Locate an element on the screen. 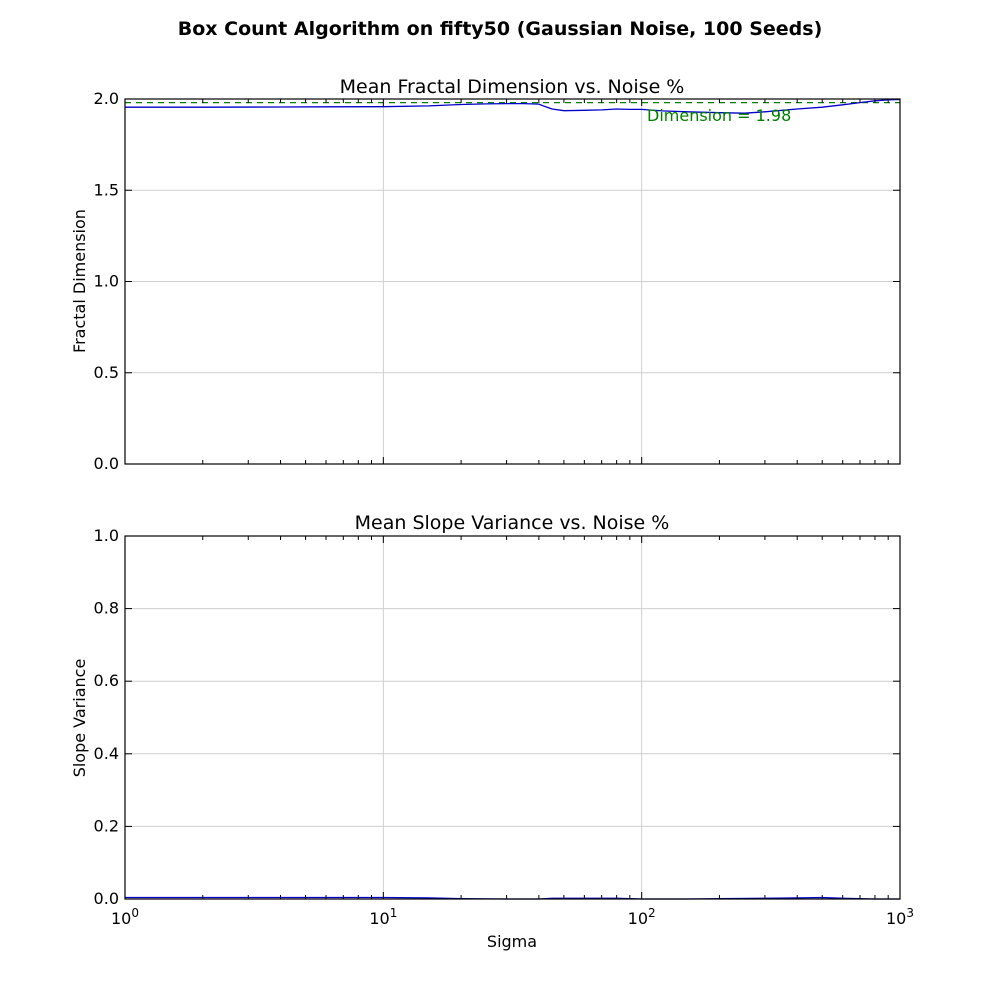 This screenshot has height=1000, width=1000. x-tick-label: 10¹ is located at coordinates (383, 917).